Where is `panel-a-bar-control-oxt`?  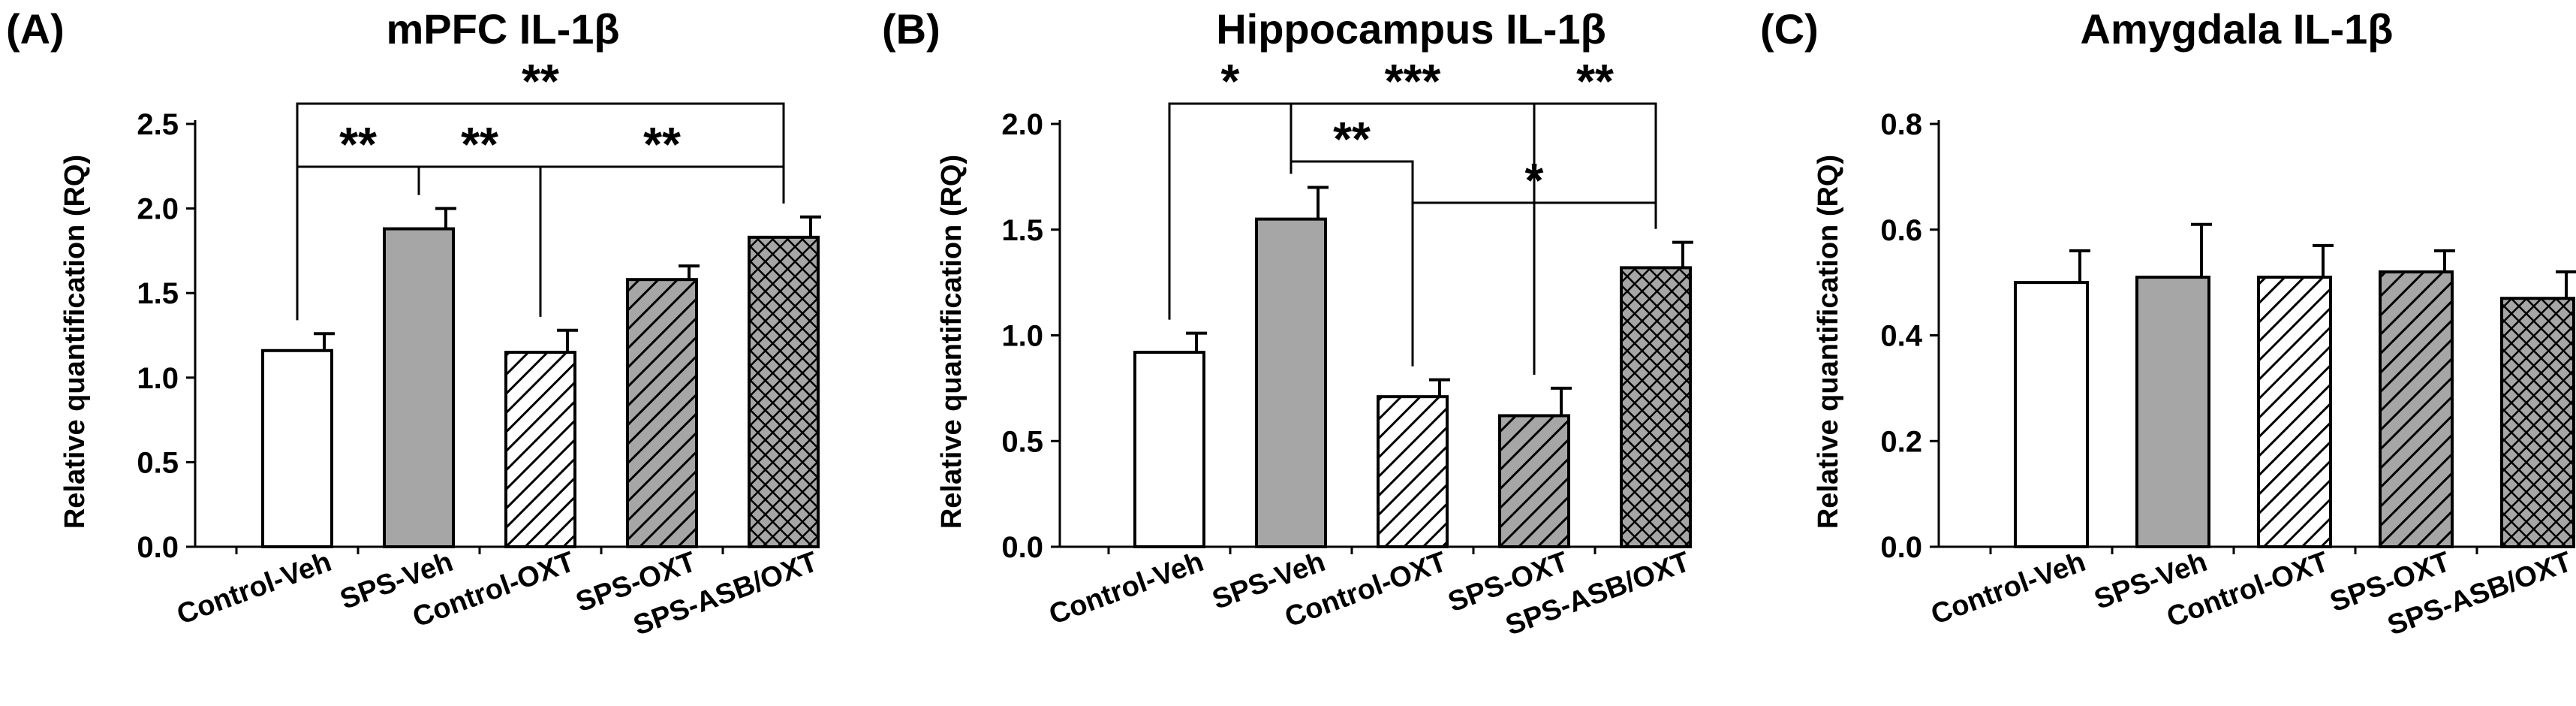 panel-a-bar-control-oxt is located at coordinates (540, 449).